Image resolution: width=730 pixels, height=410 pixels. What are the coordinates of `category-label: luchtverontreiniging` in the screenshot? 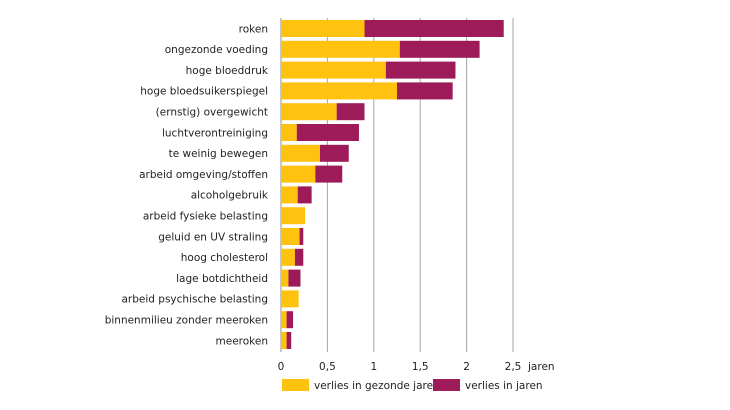 It's located at (215, 133).